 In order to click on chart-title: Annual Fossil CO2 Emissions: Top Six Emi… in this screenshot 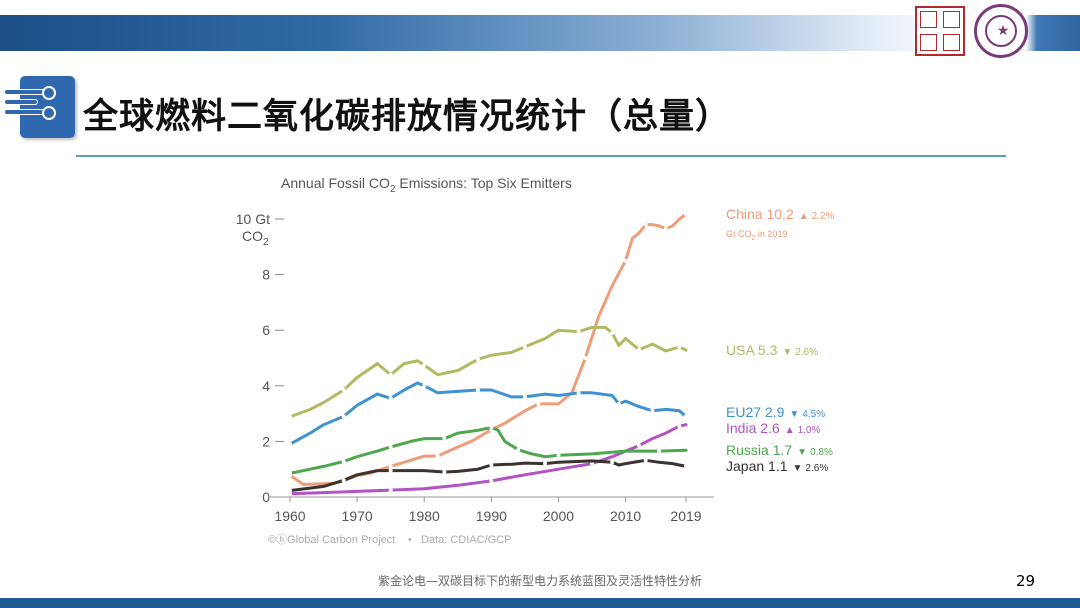, I will do `click(426, 185)`.